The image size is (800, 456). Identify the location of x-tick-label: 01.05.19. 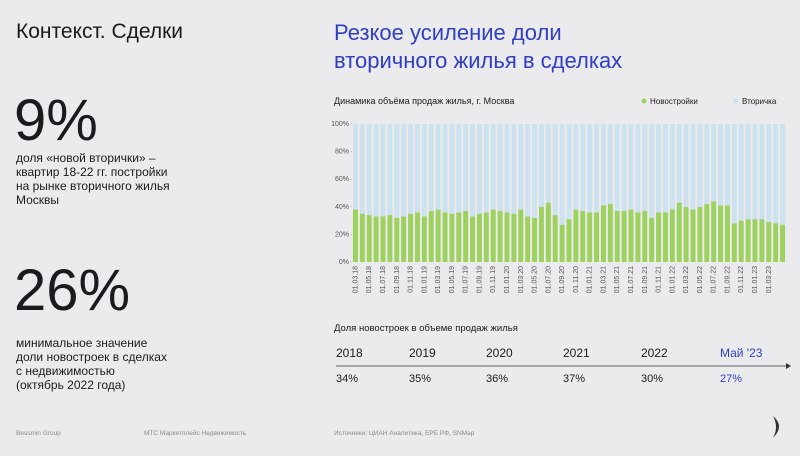
(452, 279).